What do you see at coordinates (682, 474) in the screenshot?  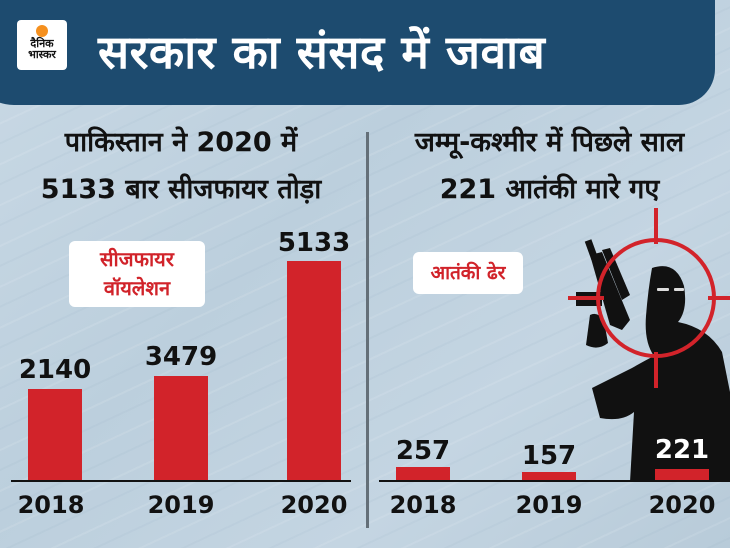 I see `bar-2020-right` at bounding box center [682, 474].